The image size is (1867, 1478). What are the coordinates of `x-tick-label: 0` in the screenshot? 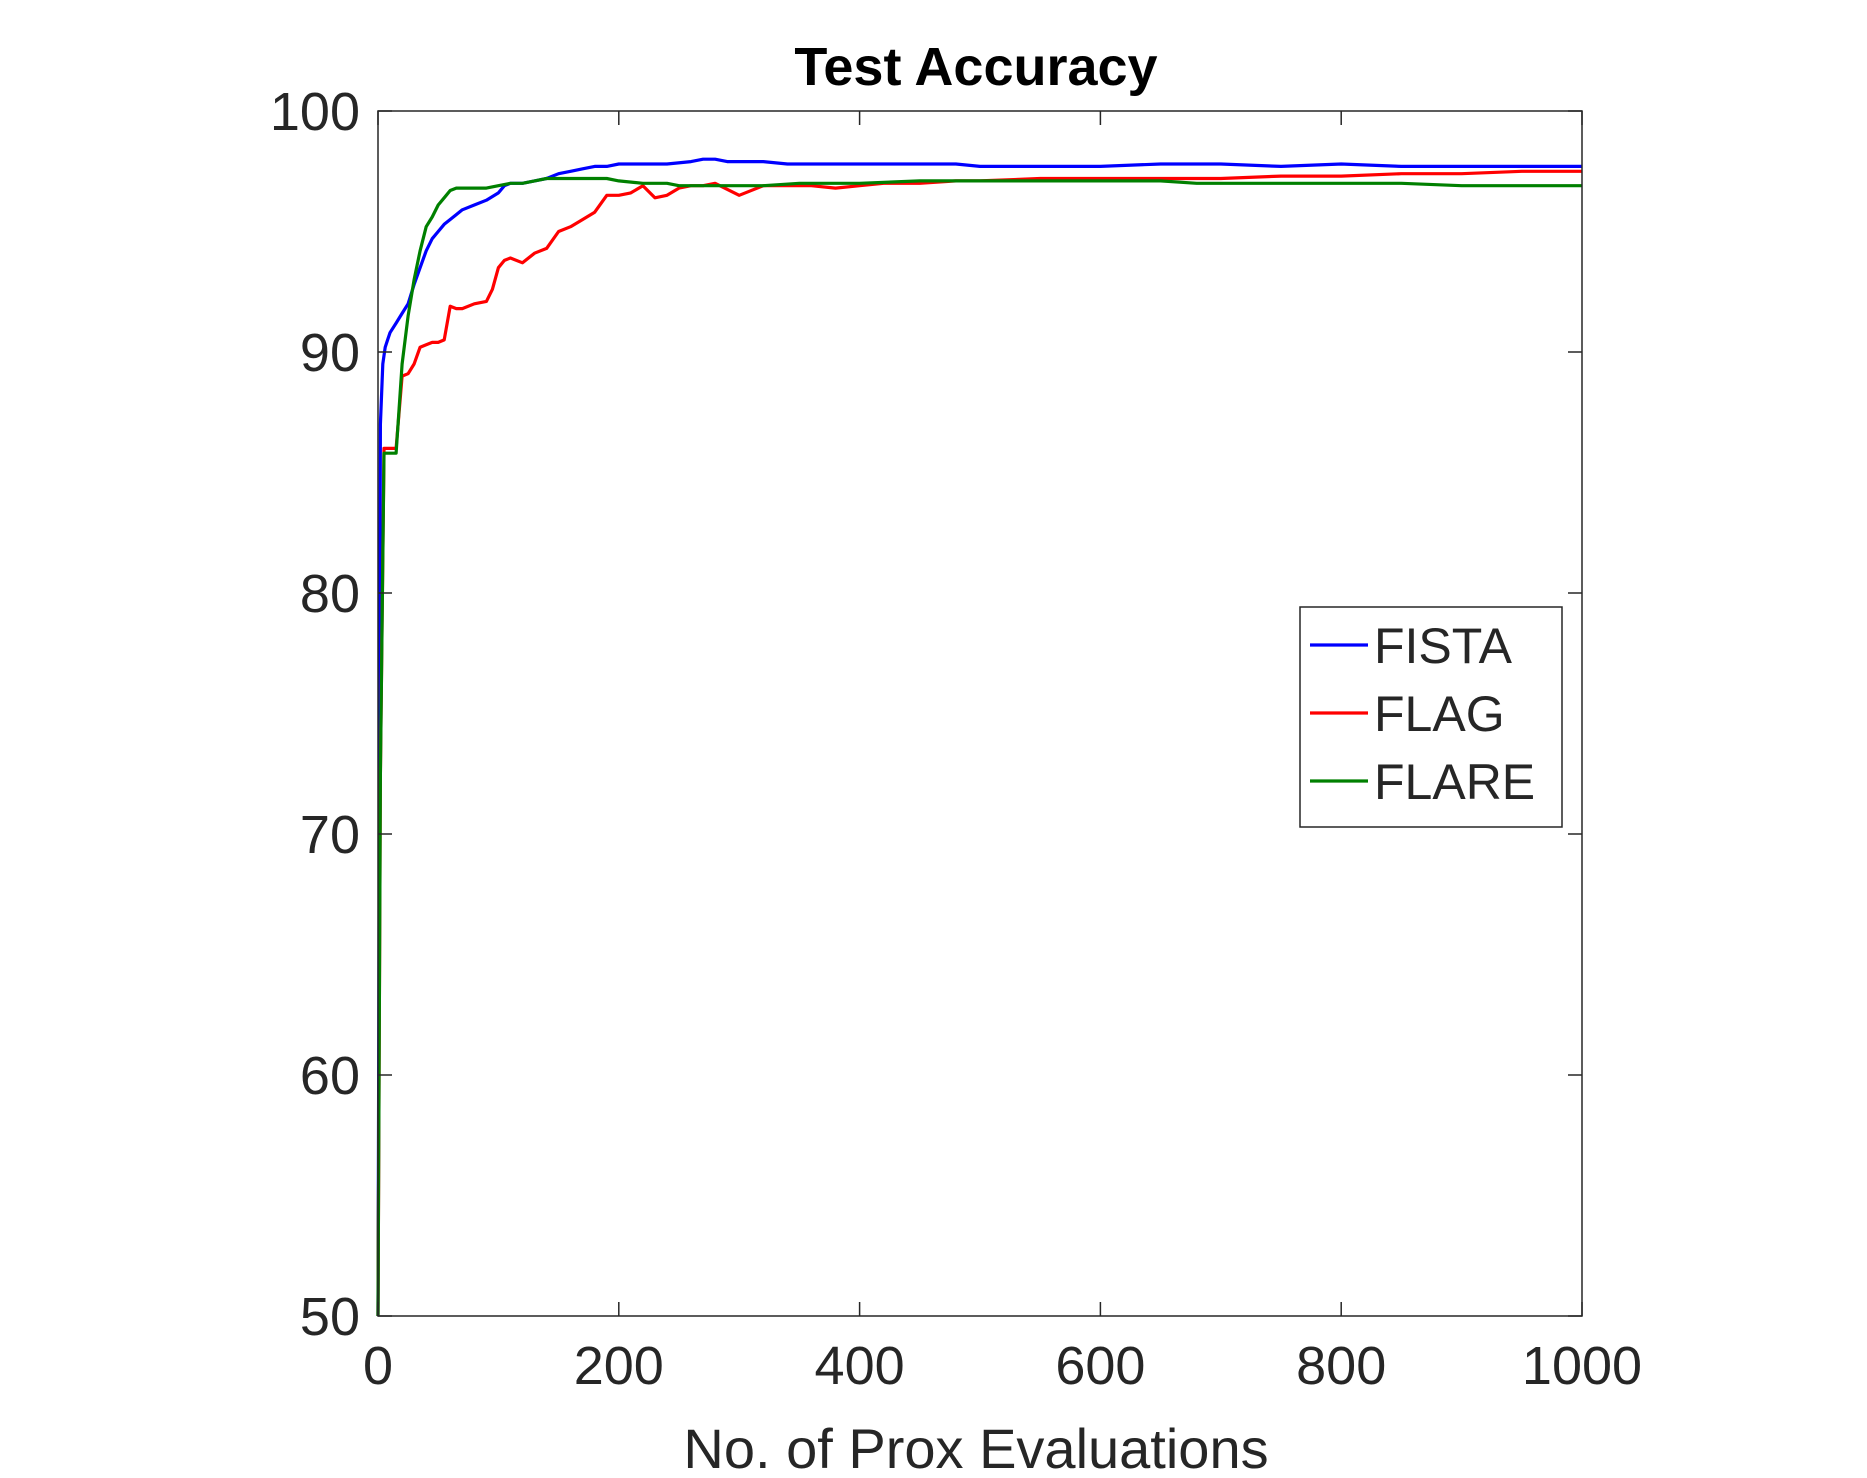 It's located at (378, 1366).